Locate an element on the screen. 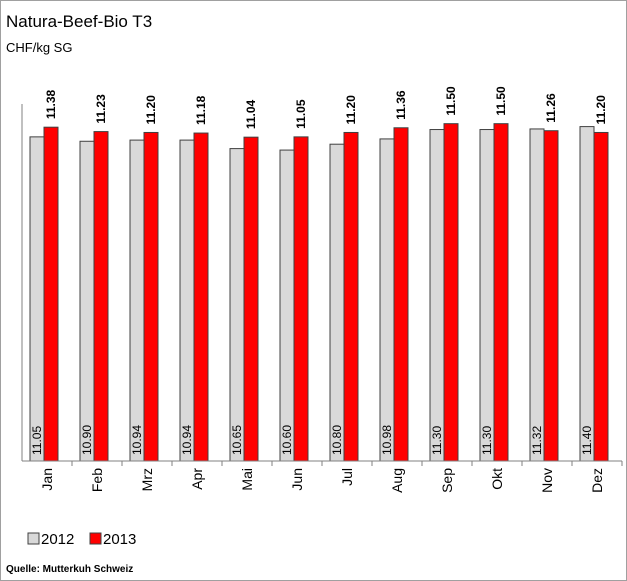 This screenshot has width=627, height=581. value-label: 11.23 is located at coordinates (101, 109).